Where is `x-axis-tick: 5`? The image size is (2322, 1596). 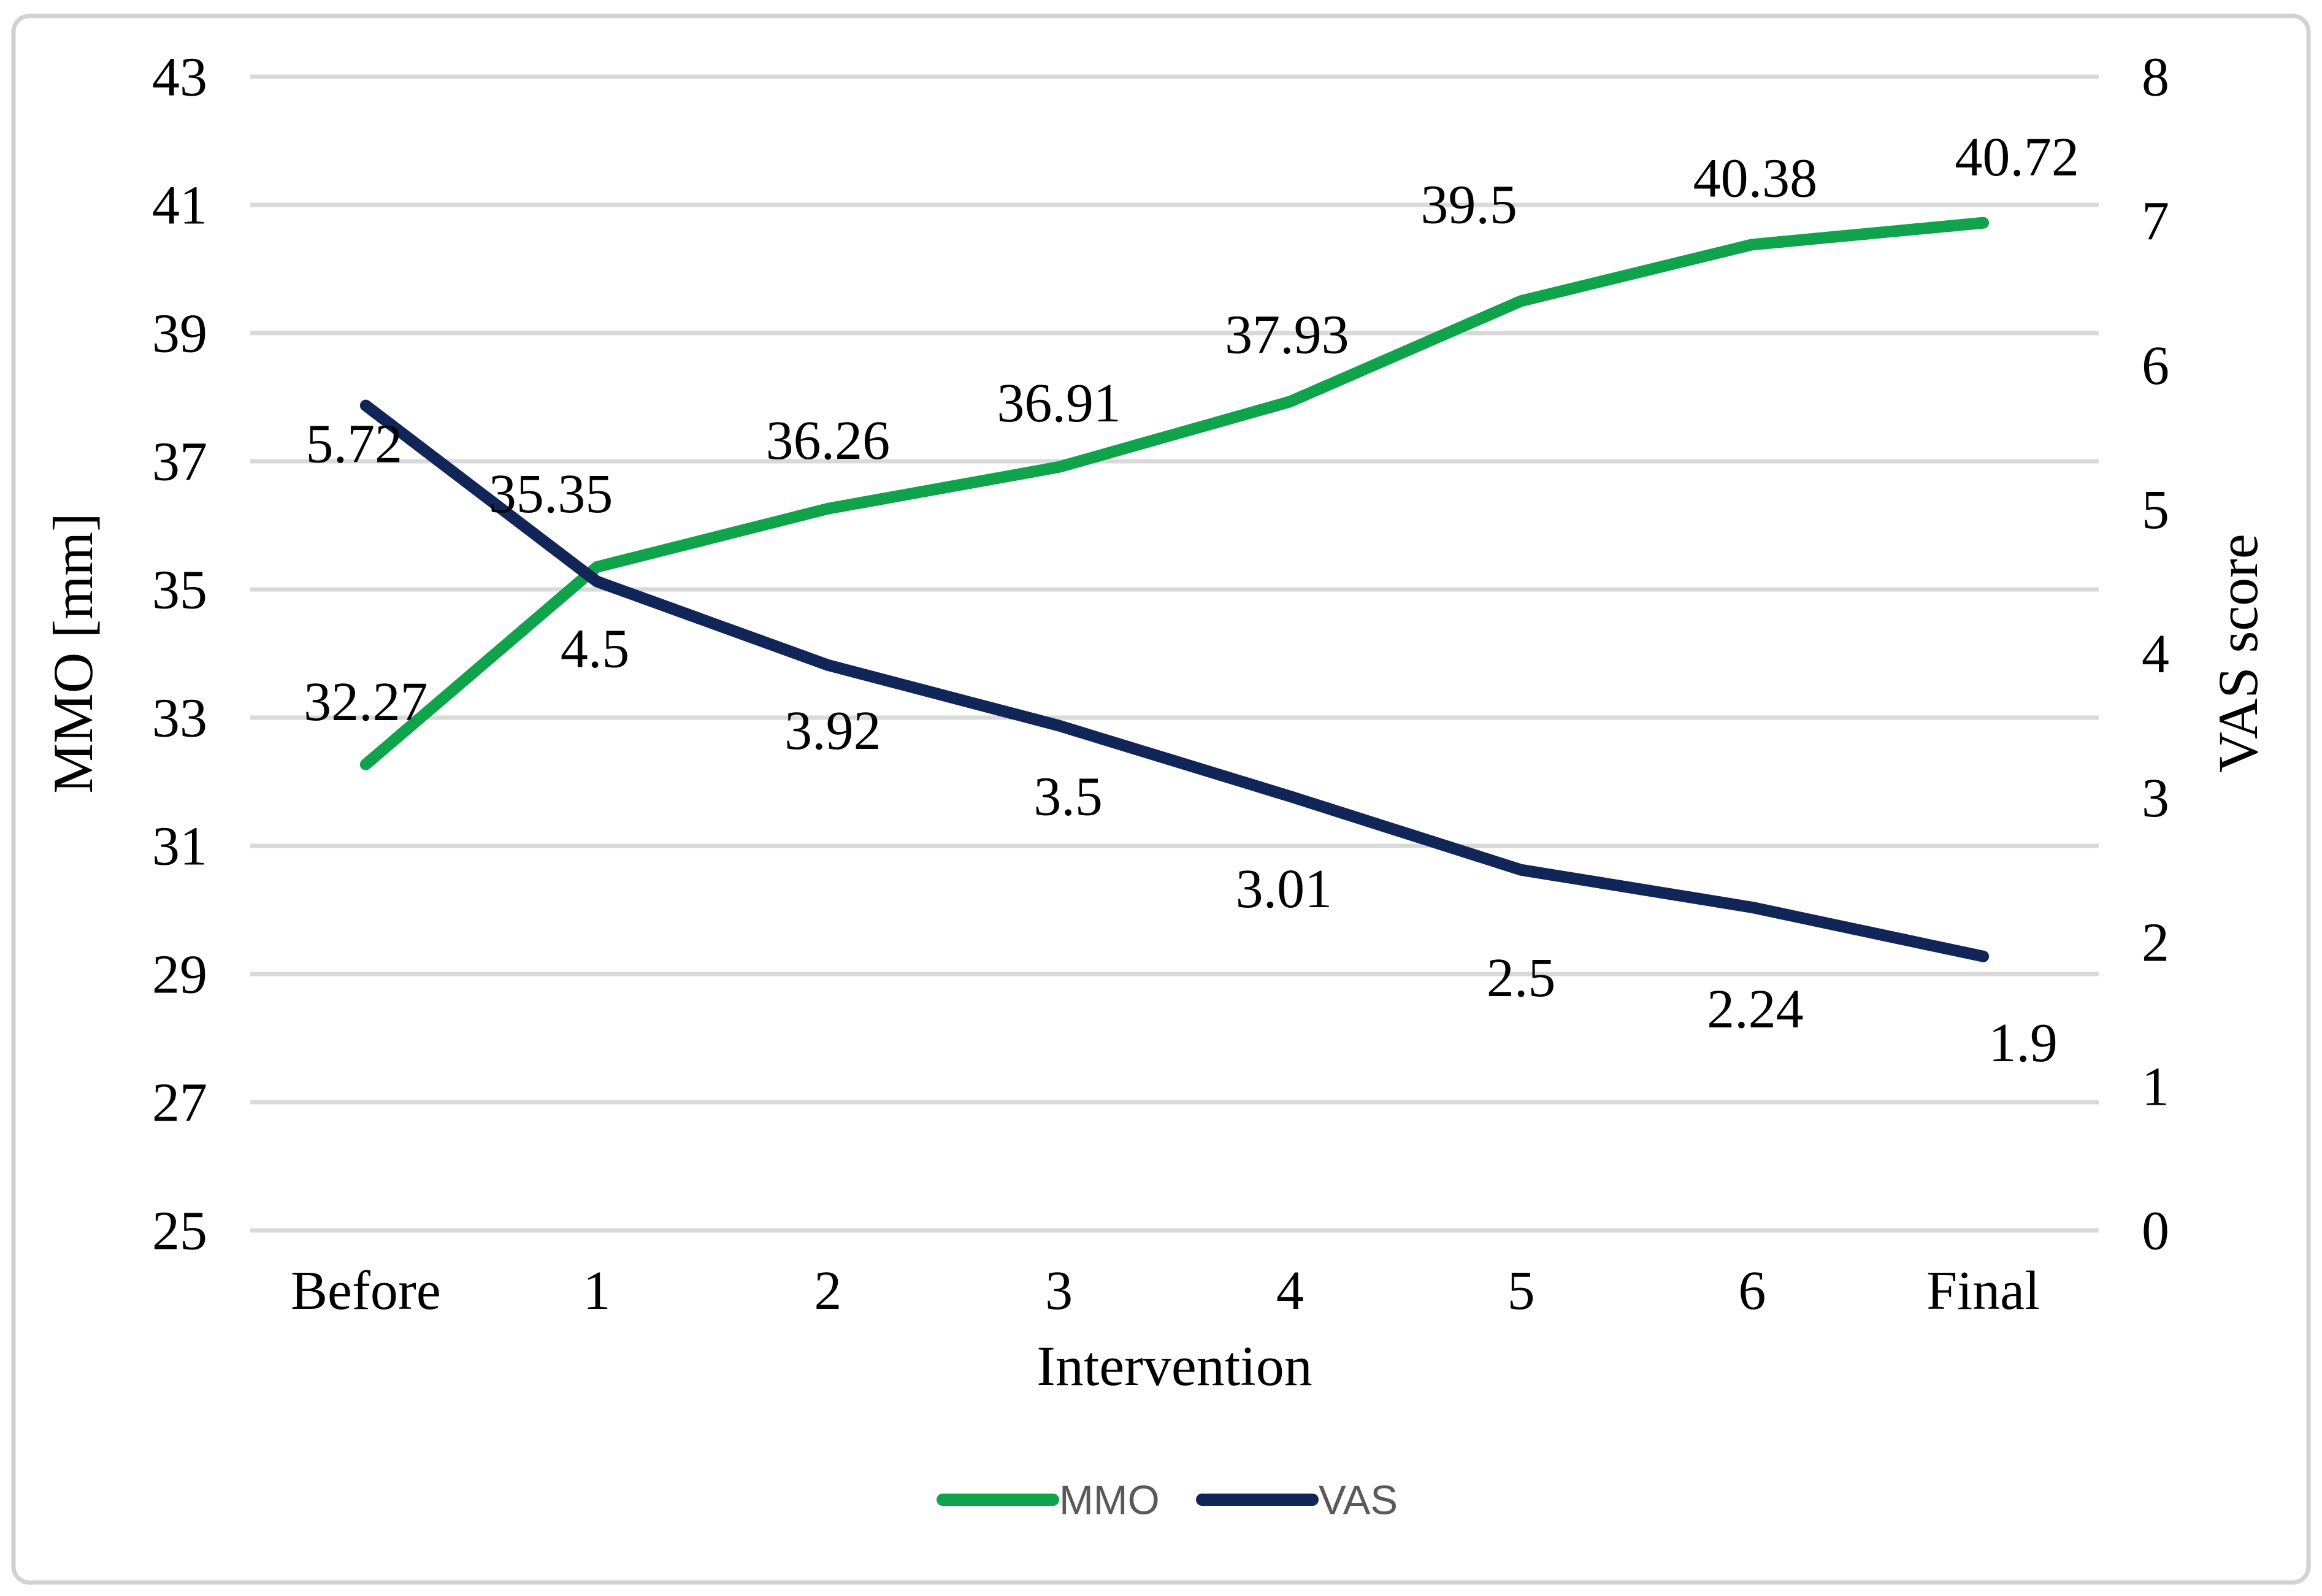
x-axis-tick: 5 is located at coordinates (1521, 1290).